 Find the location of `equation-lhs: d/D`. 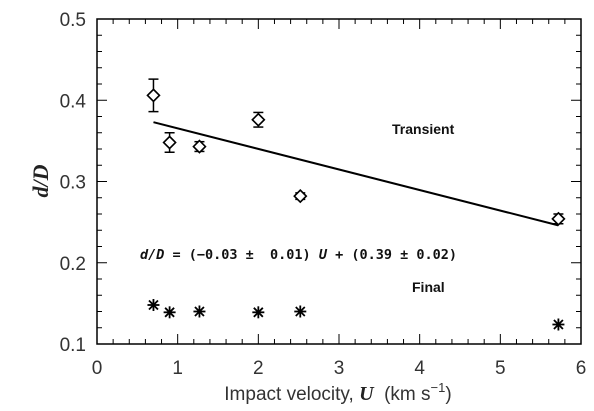

equation-lhs: d/D is located at coordinates (152, 255).